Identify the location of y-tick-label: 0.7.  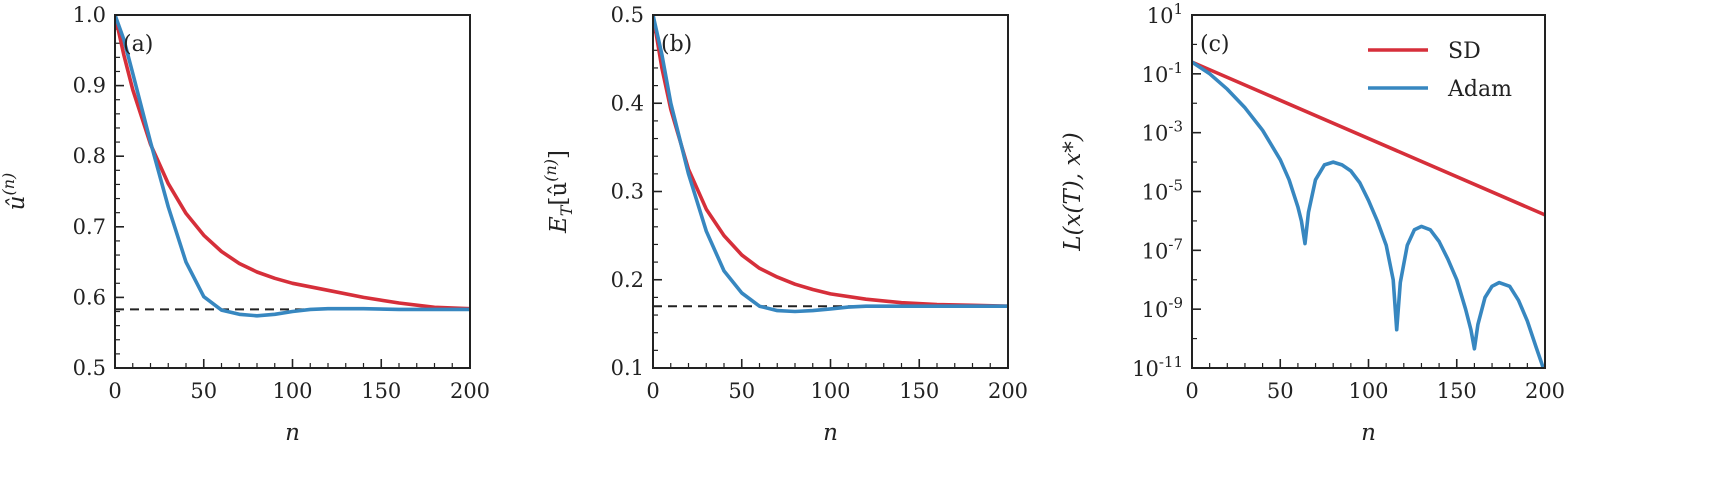
(89, 227).